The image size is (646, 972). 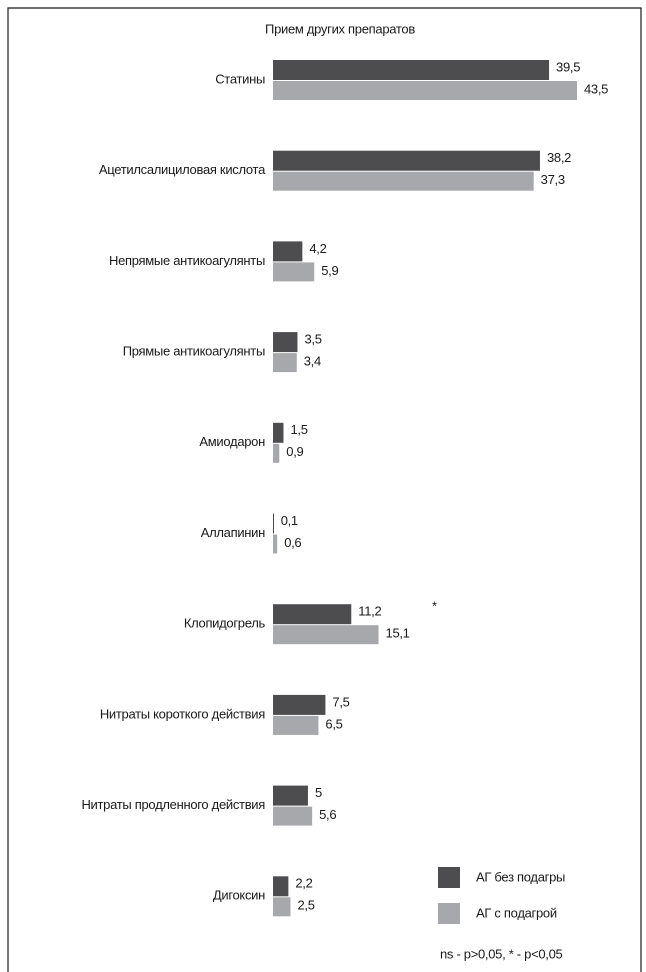 I want to click on category-label: Клопидогрель, so click(x=225, y=623).